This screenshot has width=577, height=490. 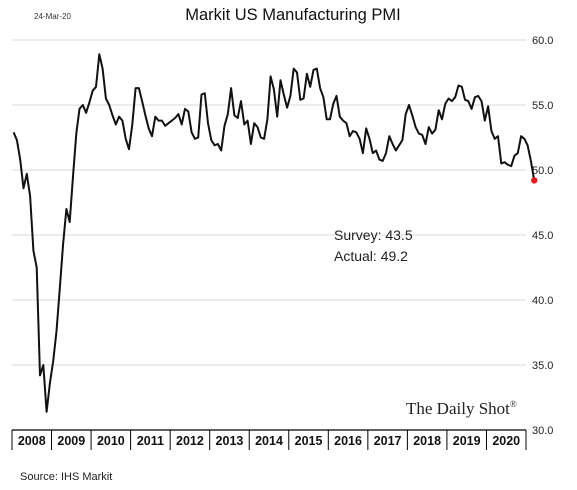 I want to click on x-tick-label: 2016, so click(x=348, y=441).